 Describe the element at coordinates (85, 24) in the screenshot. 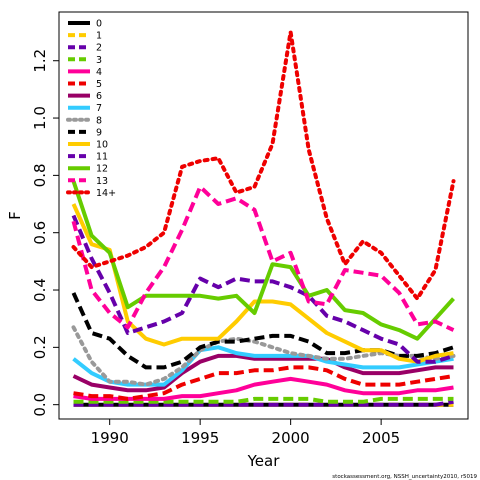

I see `legend-item-0: 0` at that location.